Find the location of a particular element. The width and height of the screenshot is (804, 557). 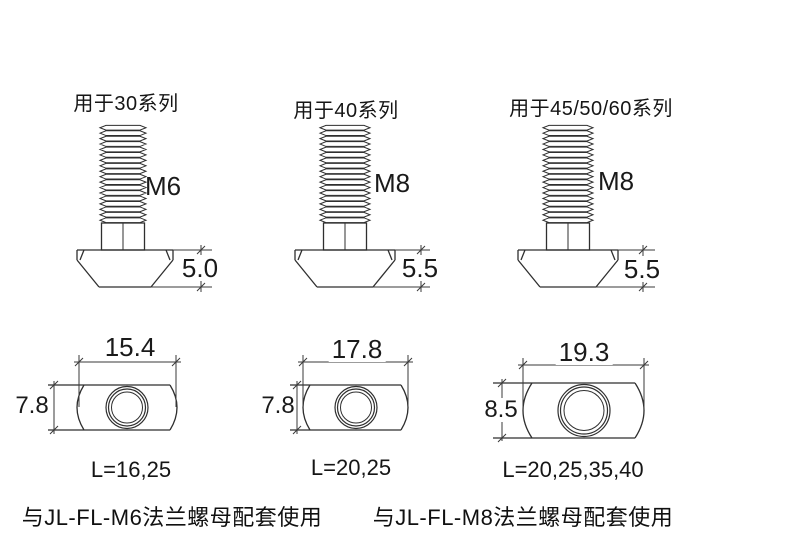

bolt3-head is located at coordinates (568, 268).